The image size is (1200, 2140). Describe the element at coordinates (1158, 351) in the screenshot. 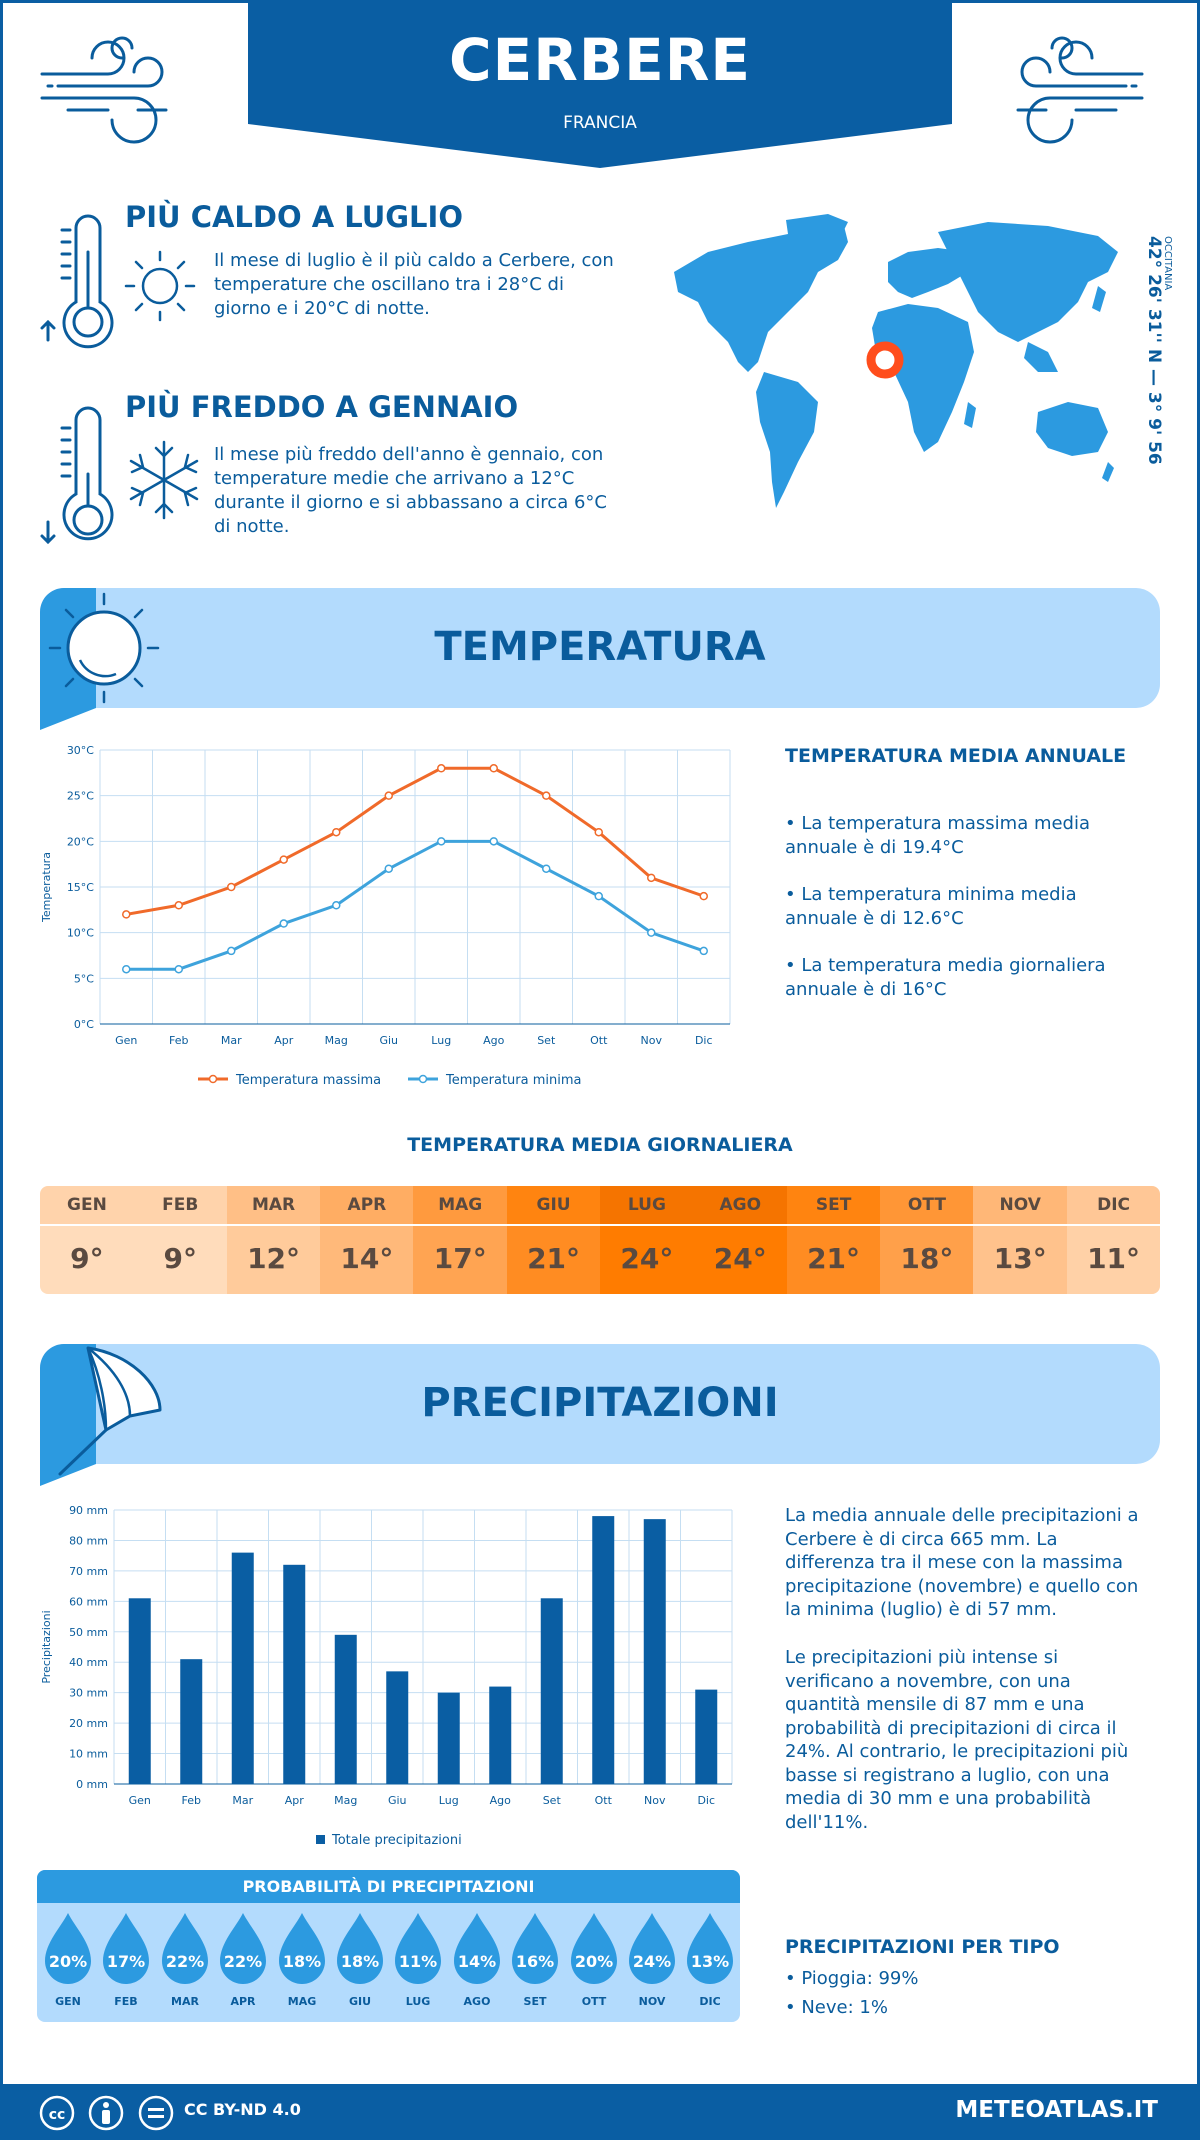

I see `coordinates: 42° 26' 31'' N — 3° 9' 56'' E OCCITANIA` at that location.